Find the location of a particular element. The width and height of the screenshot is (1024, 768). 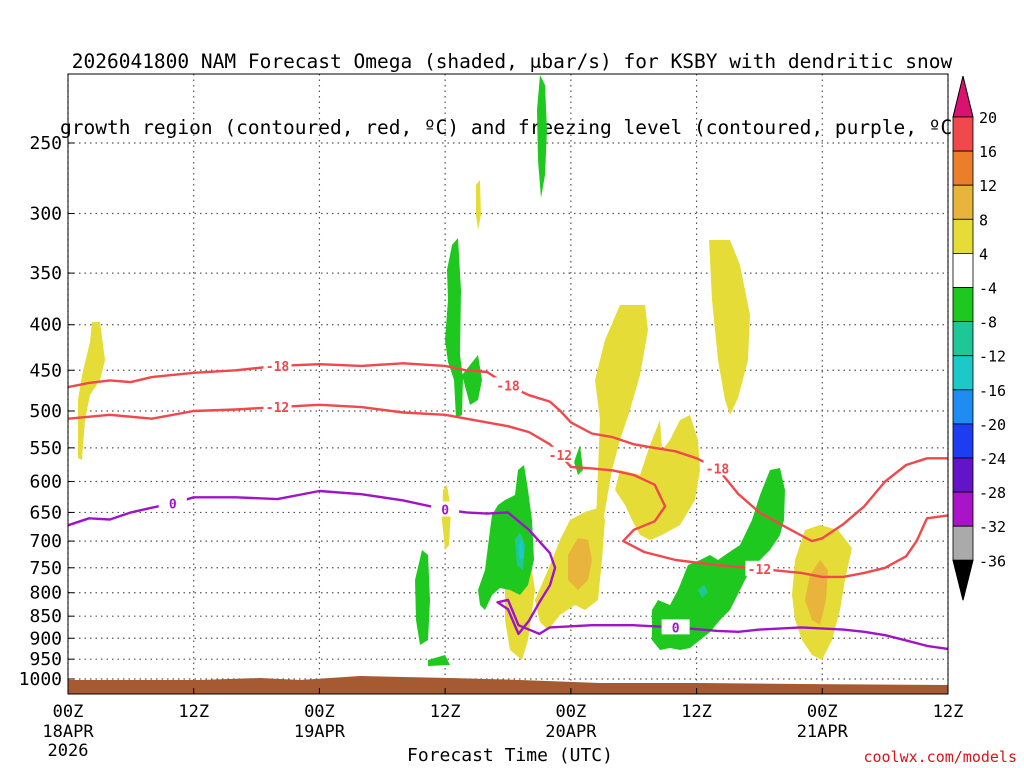

y-tick-label: 300 is located at coordinates (45, 213).